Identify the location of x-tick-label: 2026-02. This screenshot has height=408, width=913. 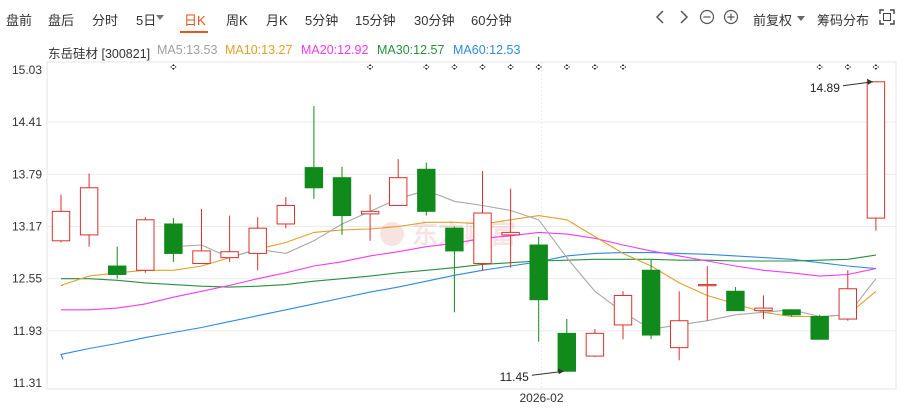
(541, 398).